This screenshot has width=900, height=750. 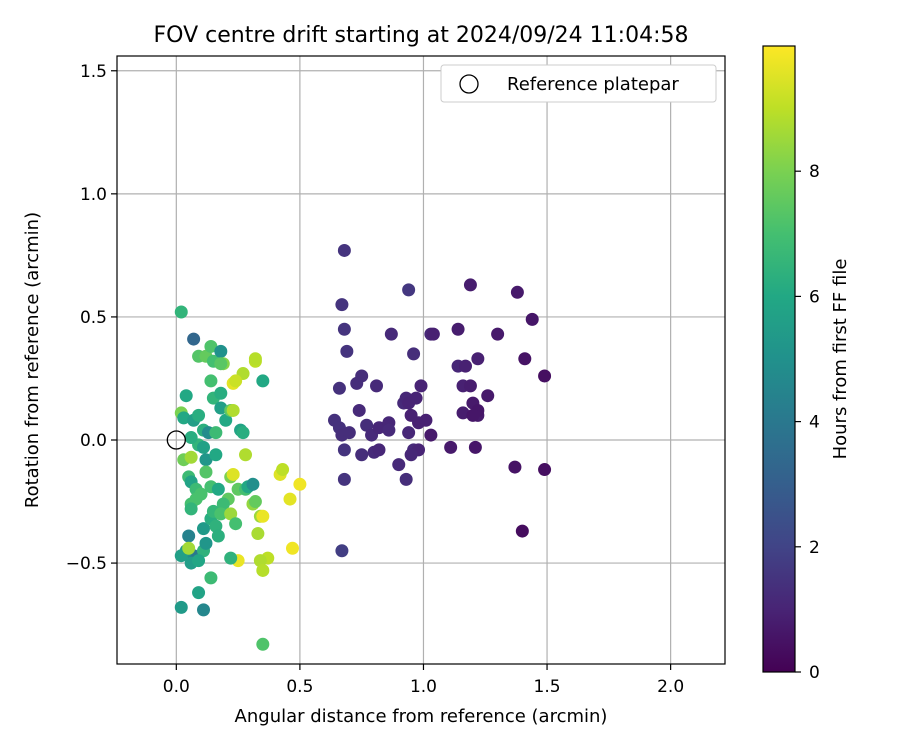 I want to click on y-tick-label: −0.5, so click(x=86, y=564).